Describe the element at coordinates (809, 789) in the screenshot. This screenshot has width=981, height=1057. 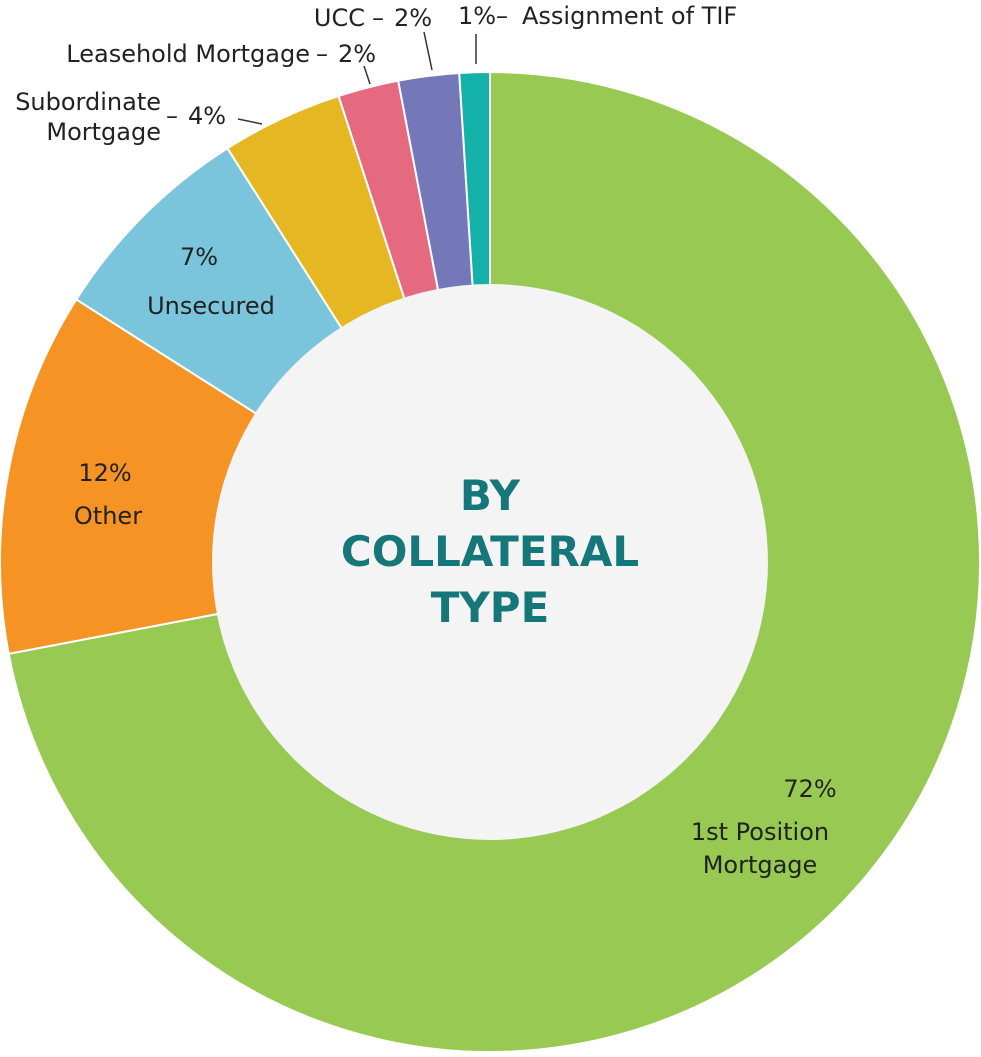
I see `slice-1st-position-percent: 72%` at that location.